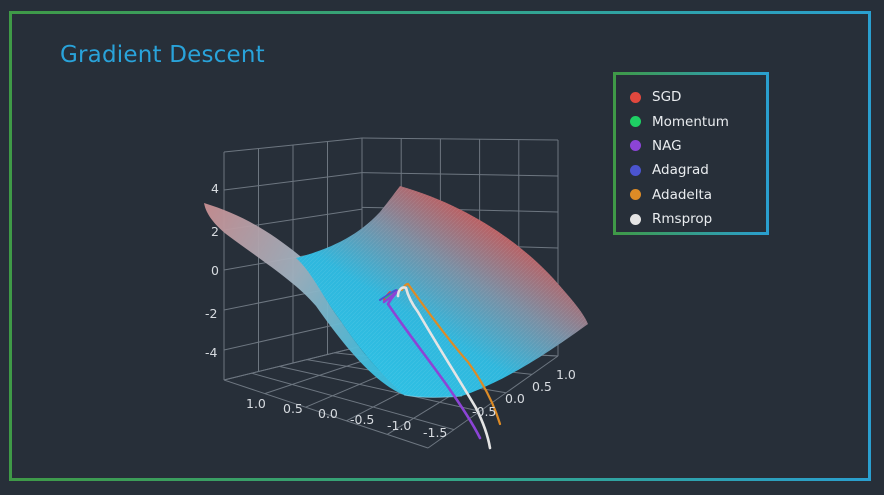 Image resolution: width=884 pixels, height=495 pixels. Describe the element at coordinates (451, 354) in the screenshot. I see `path-adadelta` at that location.